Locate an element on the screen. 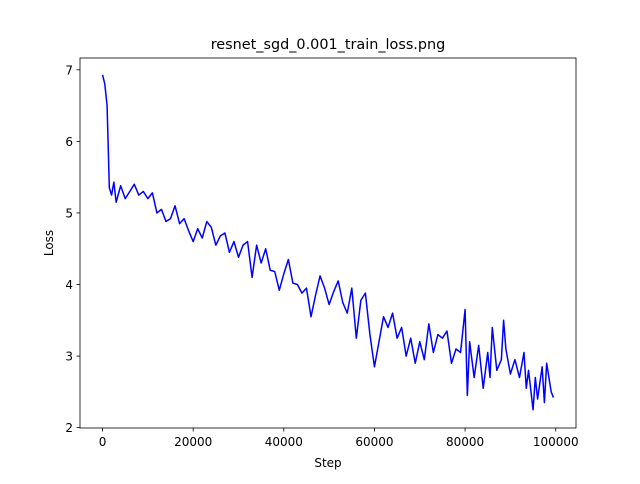 The width and height of the screenshot is (640, 484). y-tick-label: 3 is located at coordinates (69, 357).